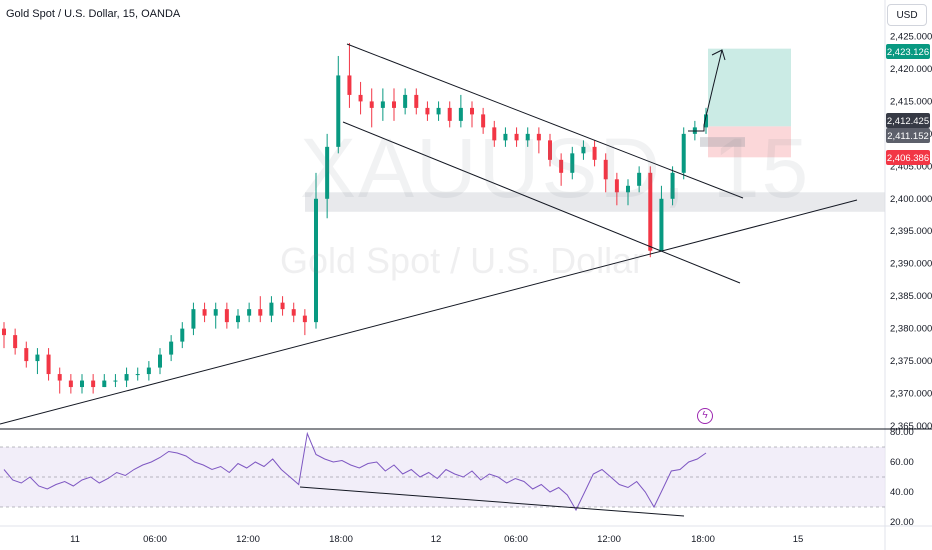 This screenshot has height=550, width=932. I want to click on rsi-tick-label: 60.00, so click(902, 462).